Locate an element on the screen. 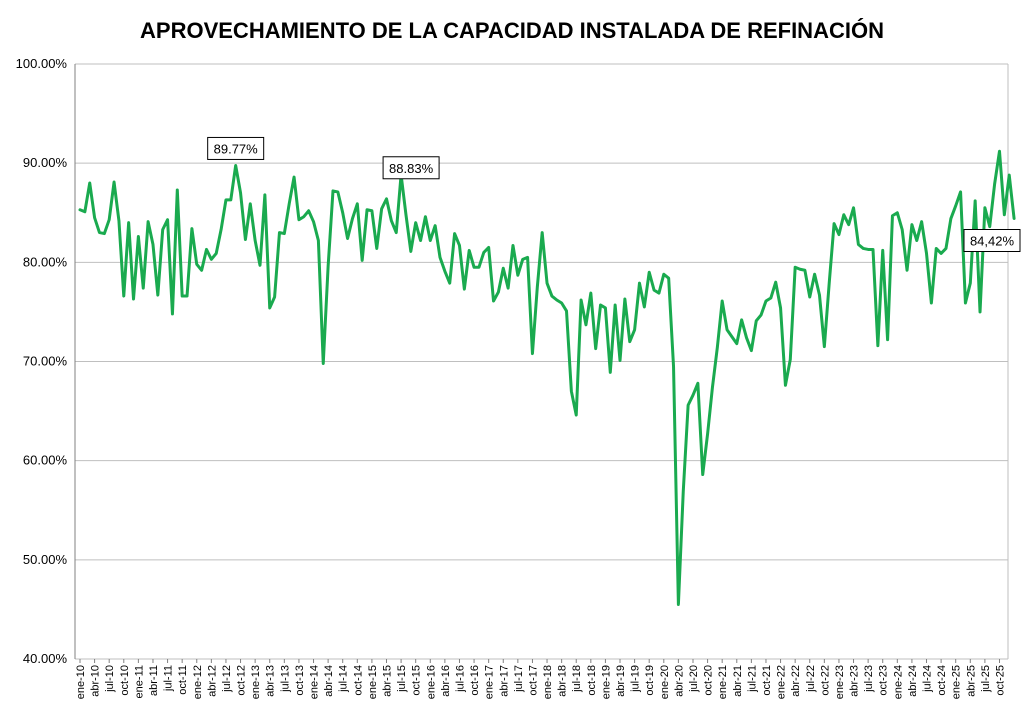 This screenshot has width=1024, height=712. x-tick-label: ene-17 is located at coordinates (490, 682).